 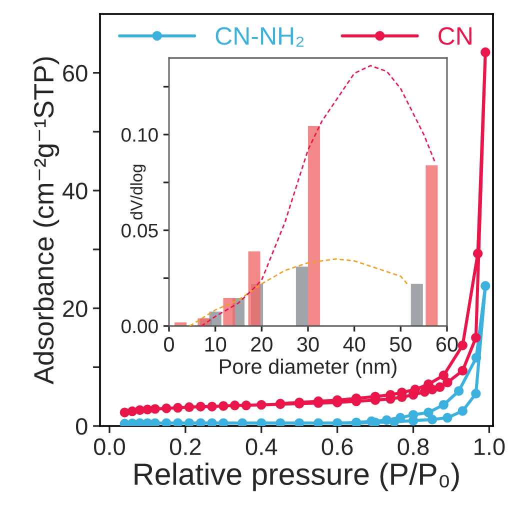 I want to click on x-axis-title: Pore diameter (nm), so click(x=308, y=368).